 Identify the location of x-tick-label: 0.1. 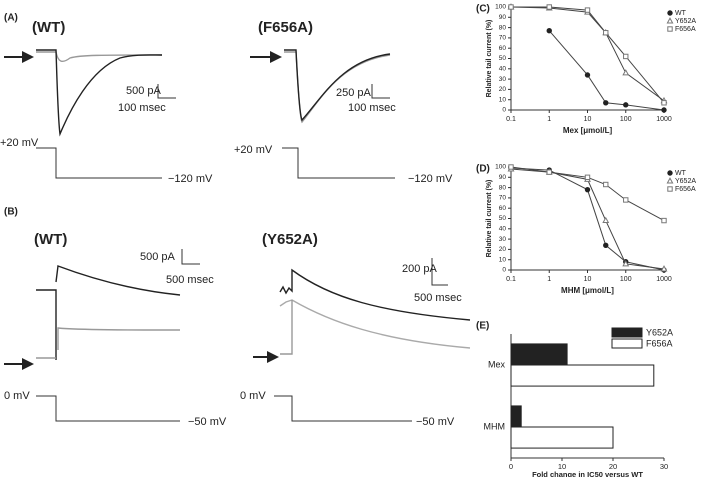
(511, 279).